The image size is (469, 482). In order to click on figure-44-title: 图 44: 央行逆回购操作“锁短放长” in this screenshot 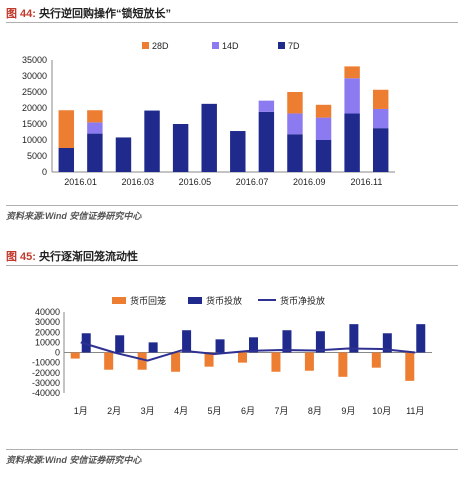, I will do `click(88, 13)`.